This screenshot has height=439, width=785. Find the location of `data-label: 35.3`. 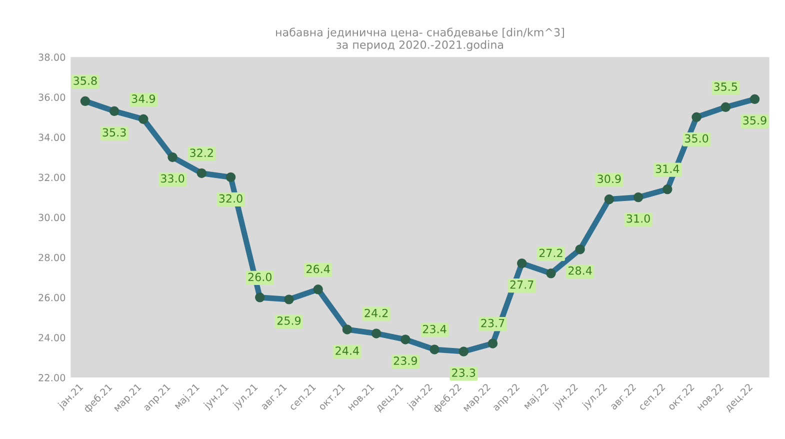

data-label: 35.3 is located at coordinates (114, 132).